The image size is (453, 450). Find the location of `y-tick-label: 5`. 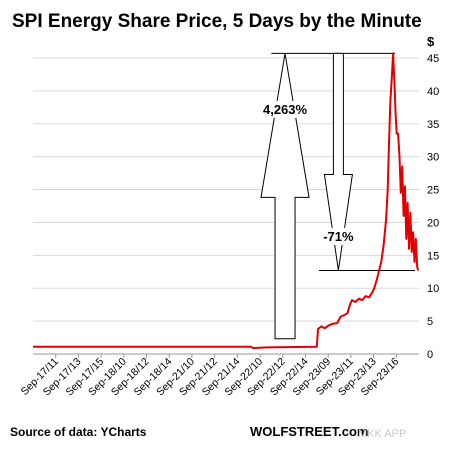

y-tick-label: 5 is located at coordinates (430, 322).